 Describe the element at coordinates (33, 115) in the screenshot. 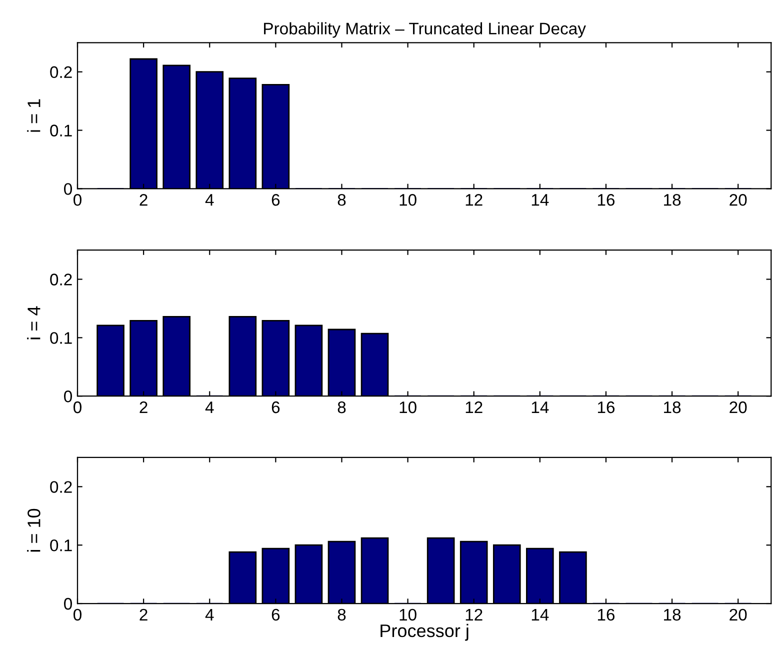

I see `y-axis-title: i = 1` at that location.